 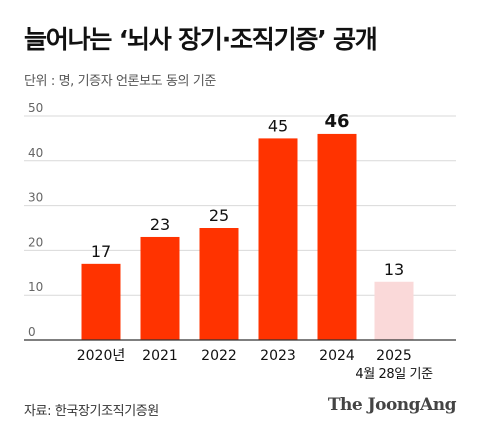 What do you see at coordinates (160, 224) in the screenshot?
I see `data-label: 23` at bounding box center [160, 224].